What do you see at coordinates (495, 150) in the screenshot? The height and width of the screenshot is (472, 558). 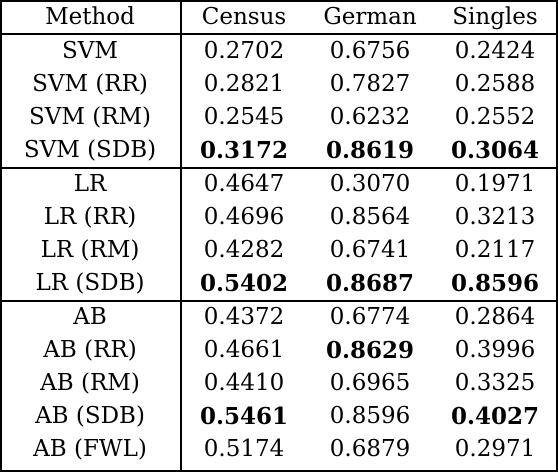 I see `singles-value: 0.3064` at bounding box center [495, 150].